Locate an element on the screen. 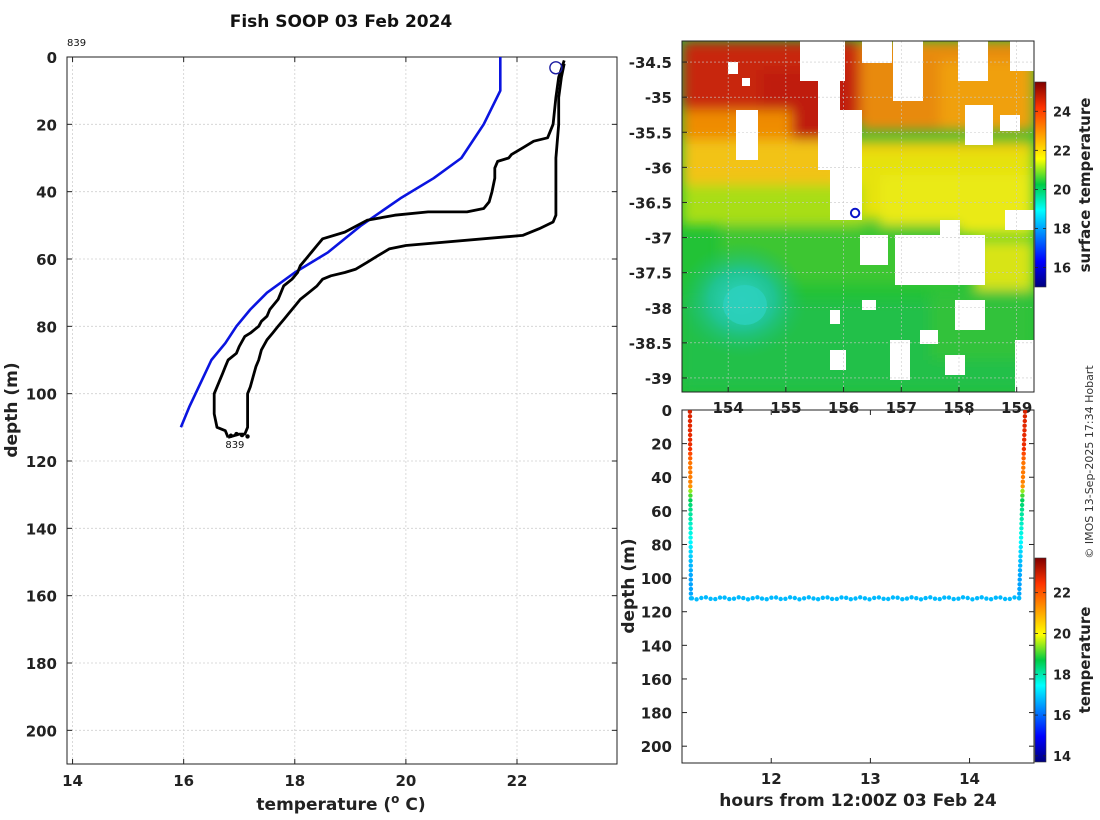 The width and height of the screenshot is (1100, 820). series-line-downcast is located at coordinates (389, 248).